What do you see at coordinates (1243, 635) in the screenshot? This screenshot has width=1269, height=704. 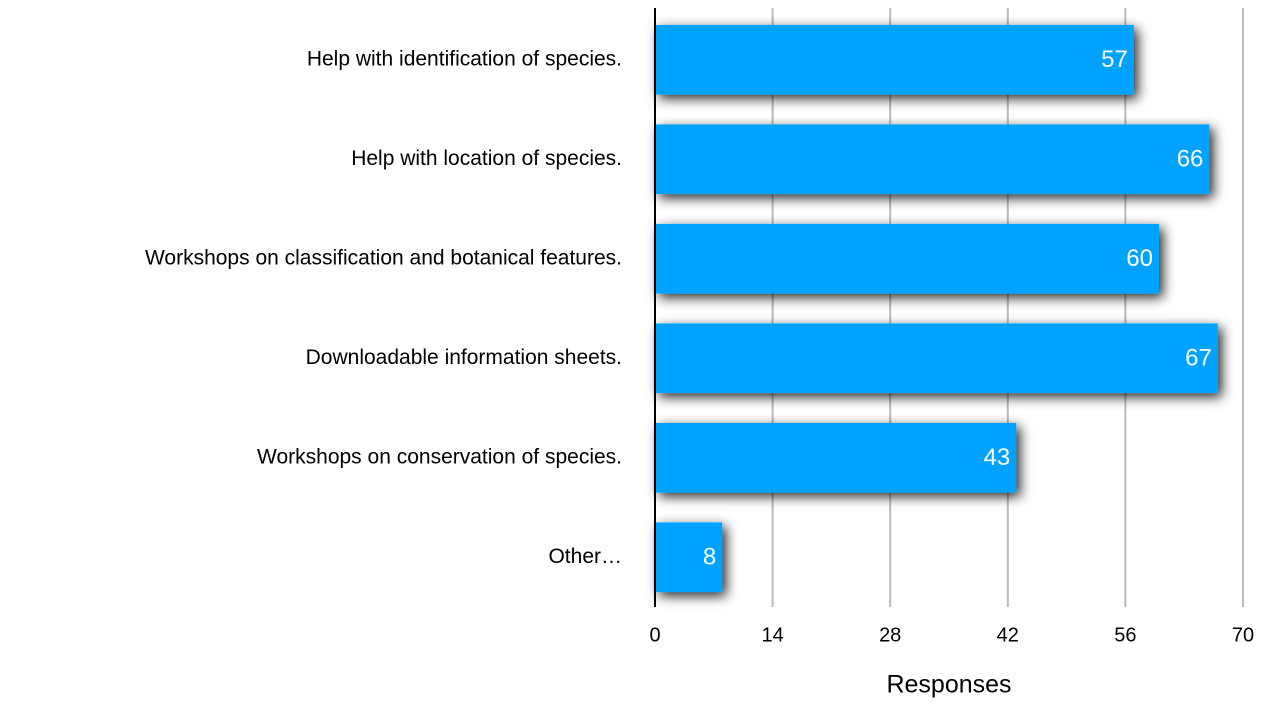 I see `x-tick-label: 70` at bounding box center [1243, 635].